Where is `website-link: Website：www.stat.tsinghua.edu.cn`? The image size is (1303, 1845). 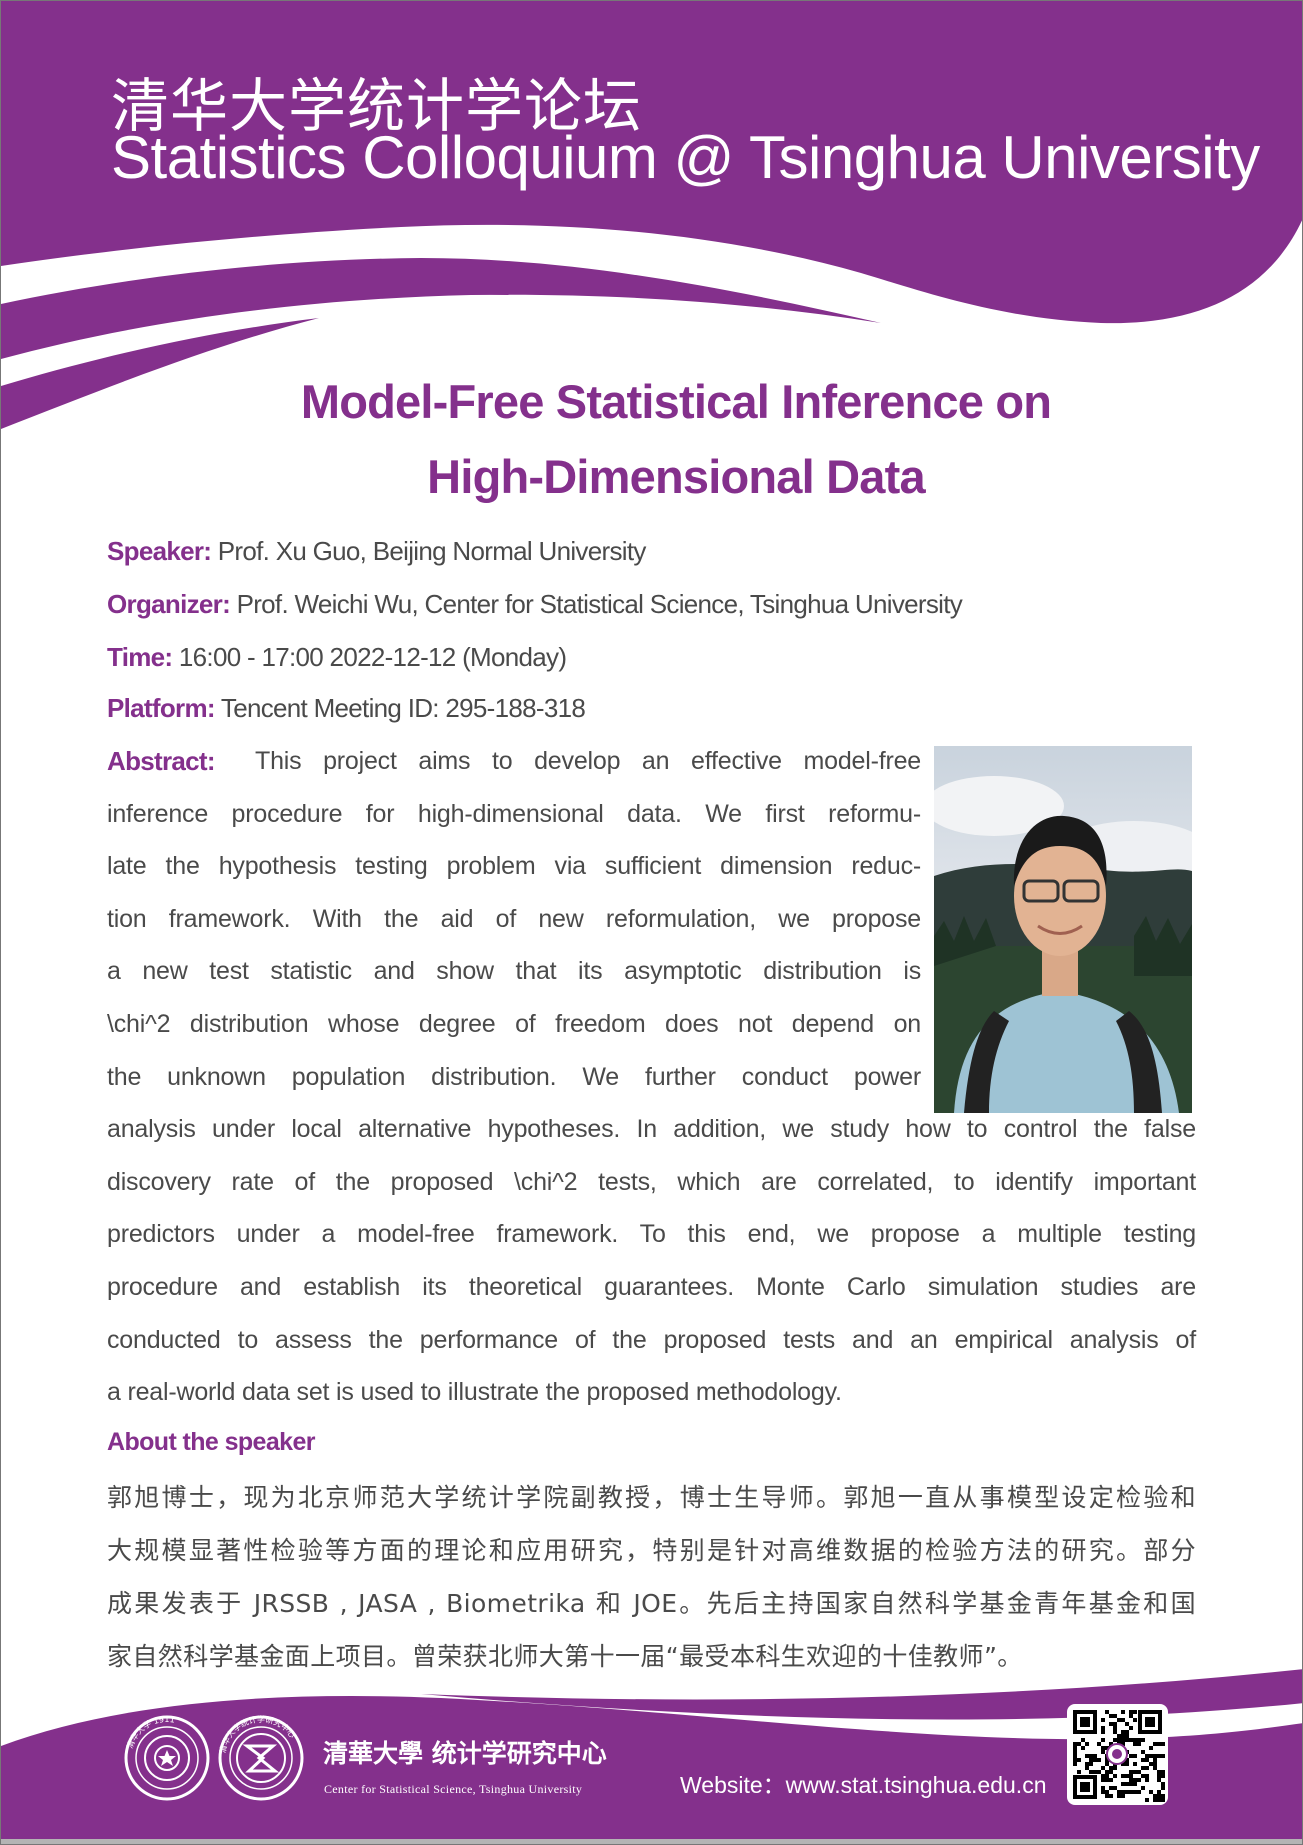
website-link: Website：www.stat.tsinghua.edu.cn is located at coordinates (863, 1785).